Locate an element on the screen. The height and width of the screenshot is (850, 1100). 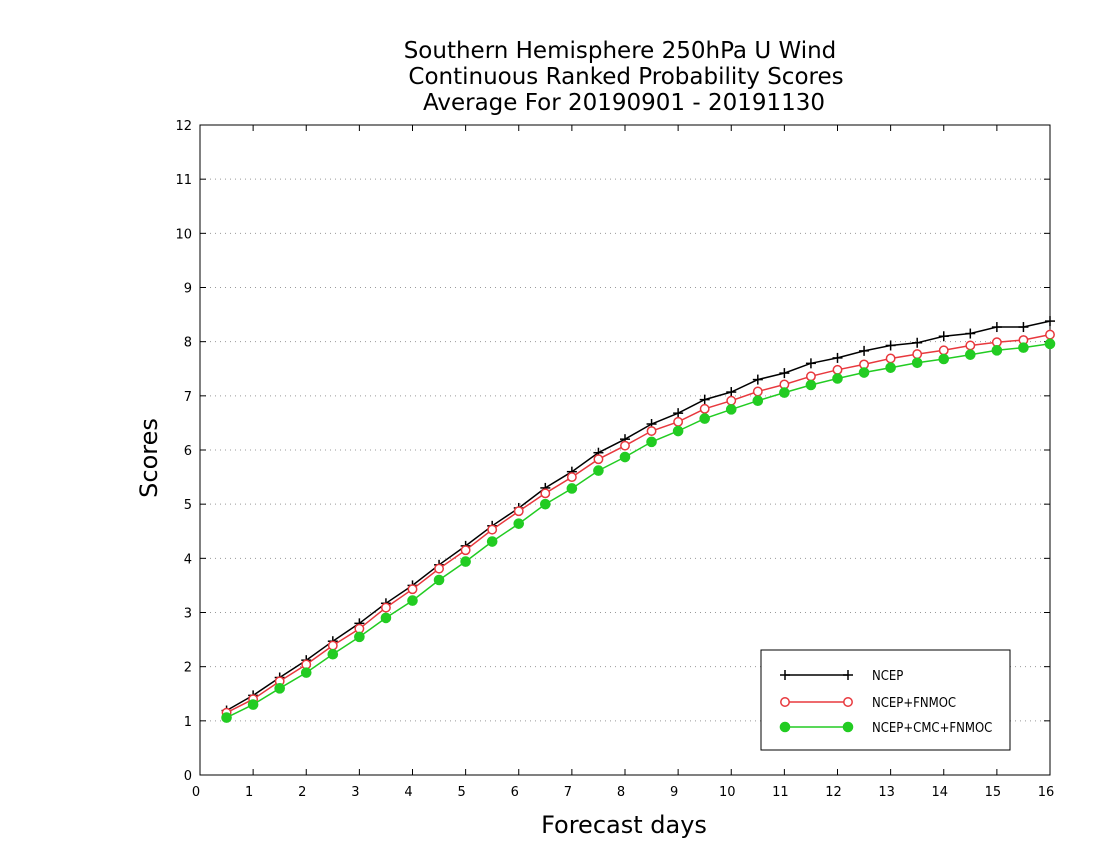
y-tick-label-6: 6 is located at coordinates (188, 451).